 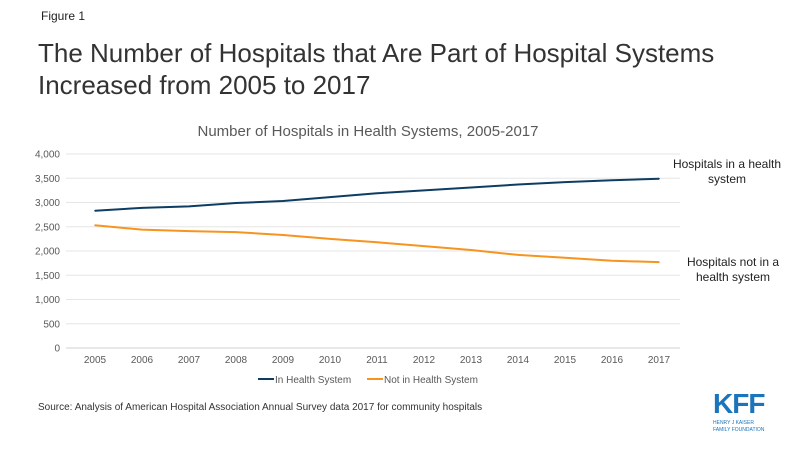 I want to click on x-tick-label: 2010, so click(x=330, y=360).